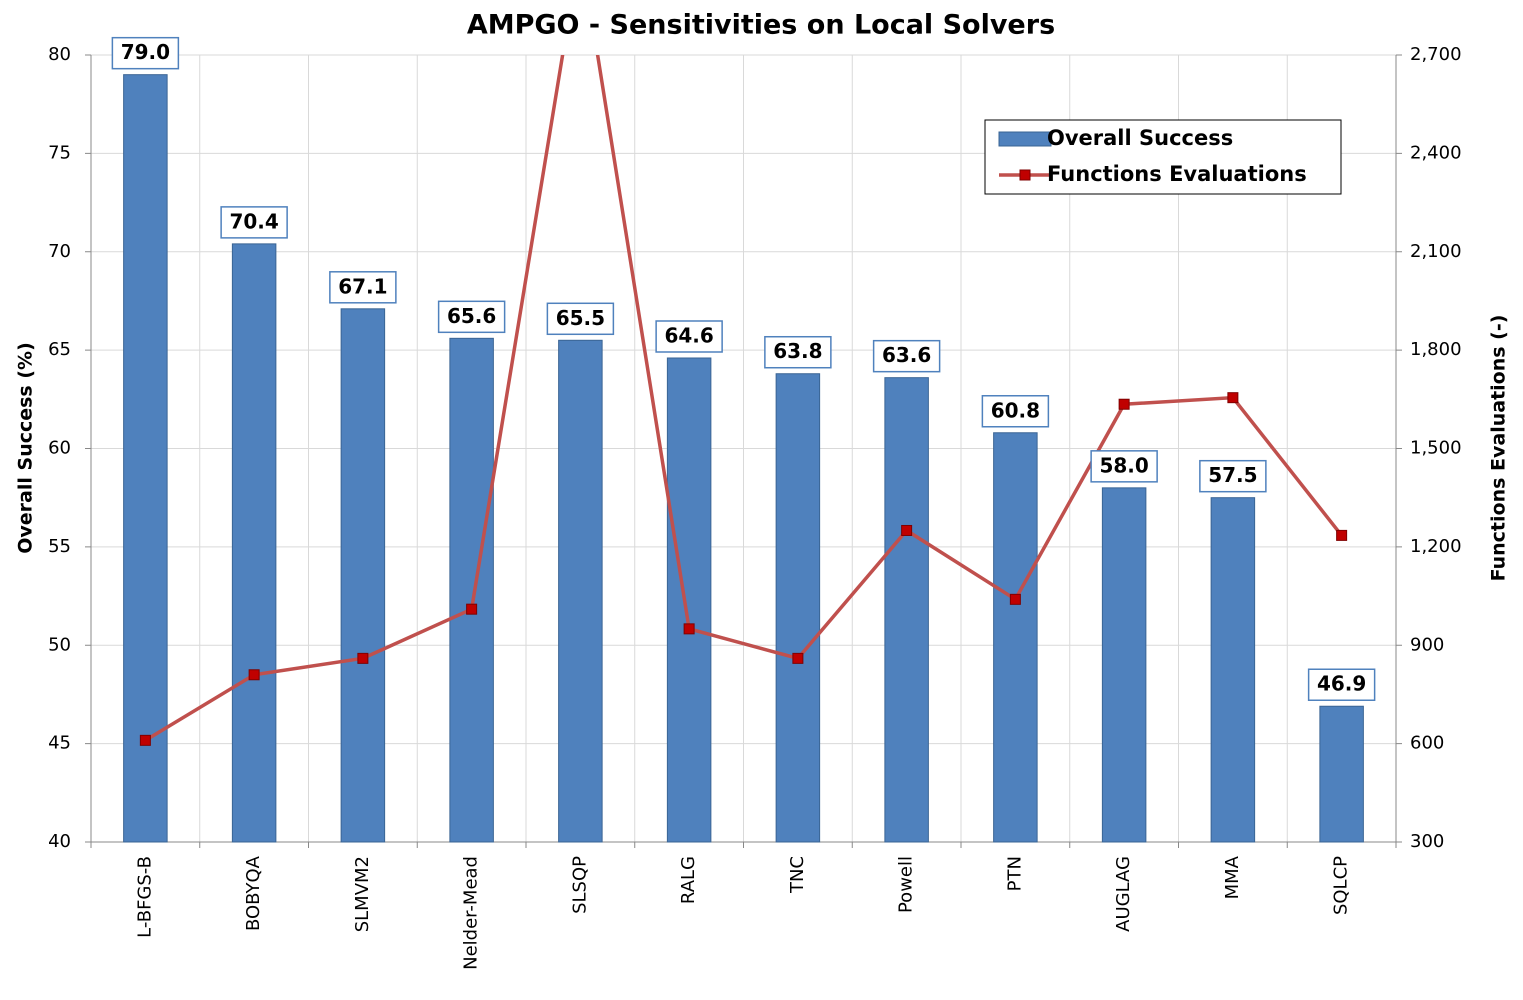 Image resolution: width=1523 pixels, height=1000 pixels. I want to click on y2-tick-label: 2,700, so click(1436, 54).